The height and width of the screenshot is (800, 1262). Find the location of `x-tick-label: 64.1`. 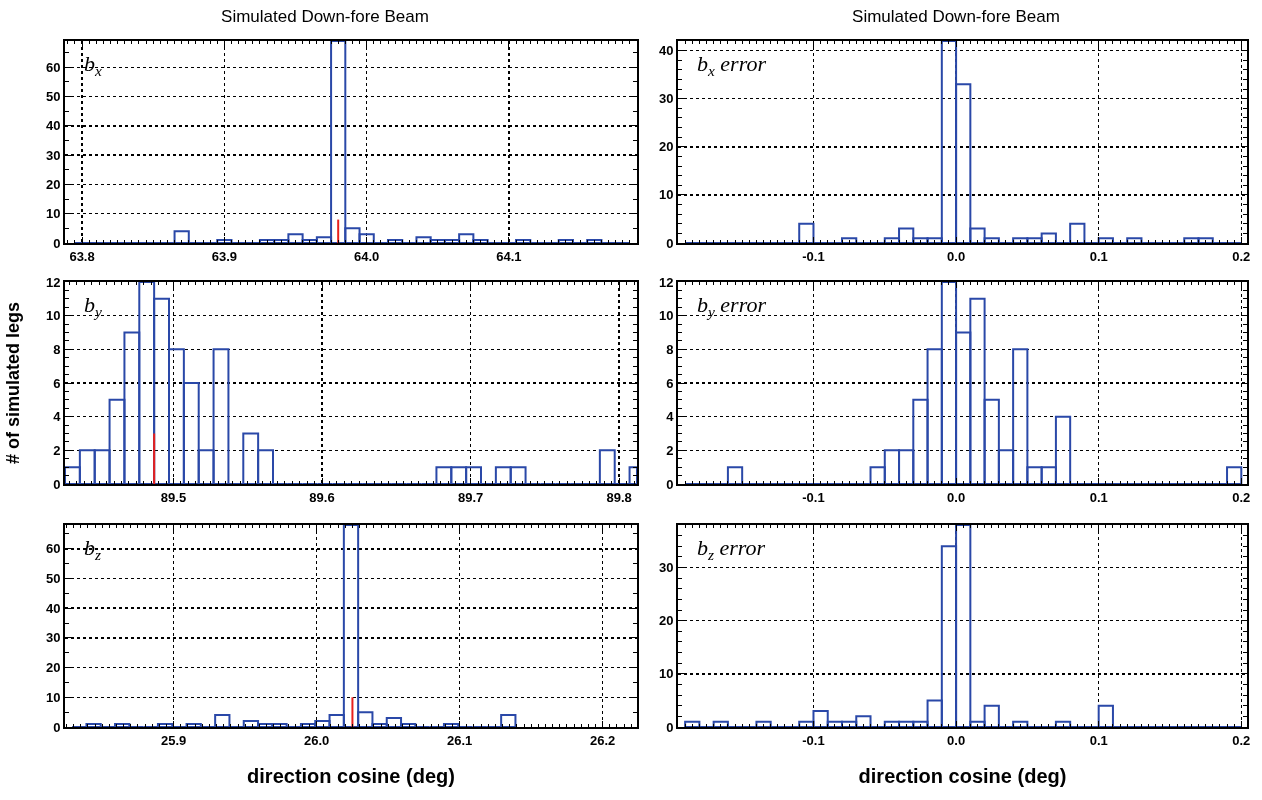

x-tick-label: 64.1 is located at coordinates (509, 256).